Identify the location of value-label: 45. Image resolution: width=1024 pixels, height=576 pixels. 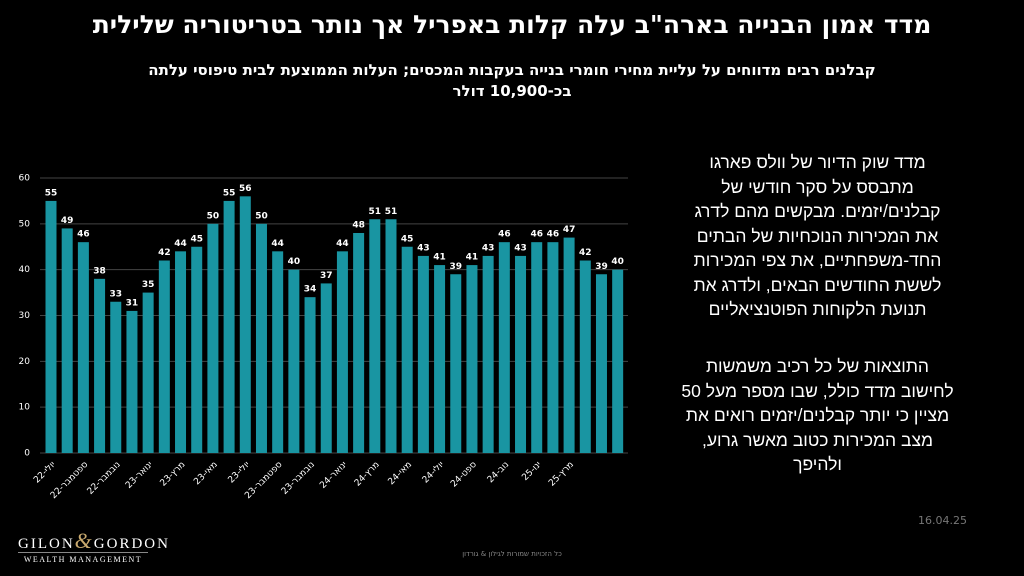
(407, 239).